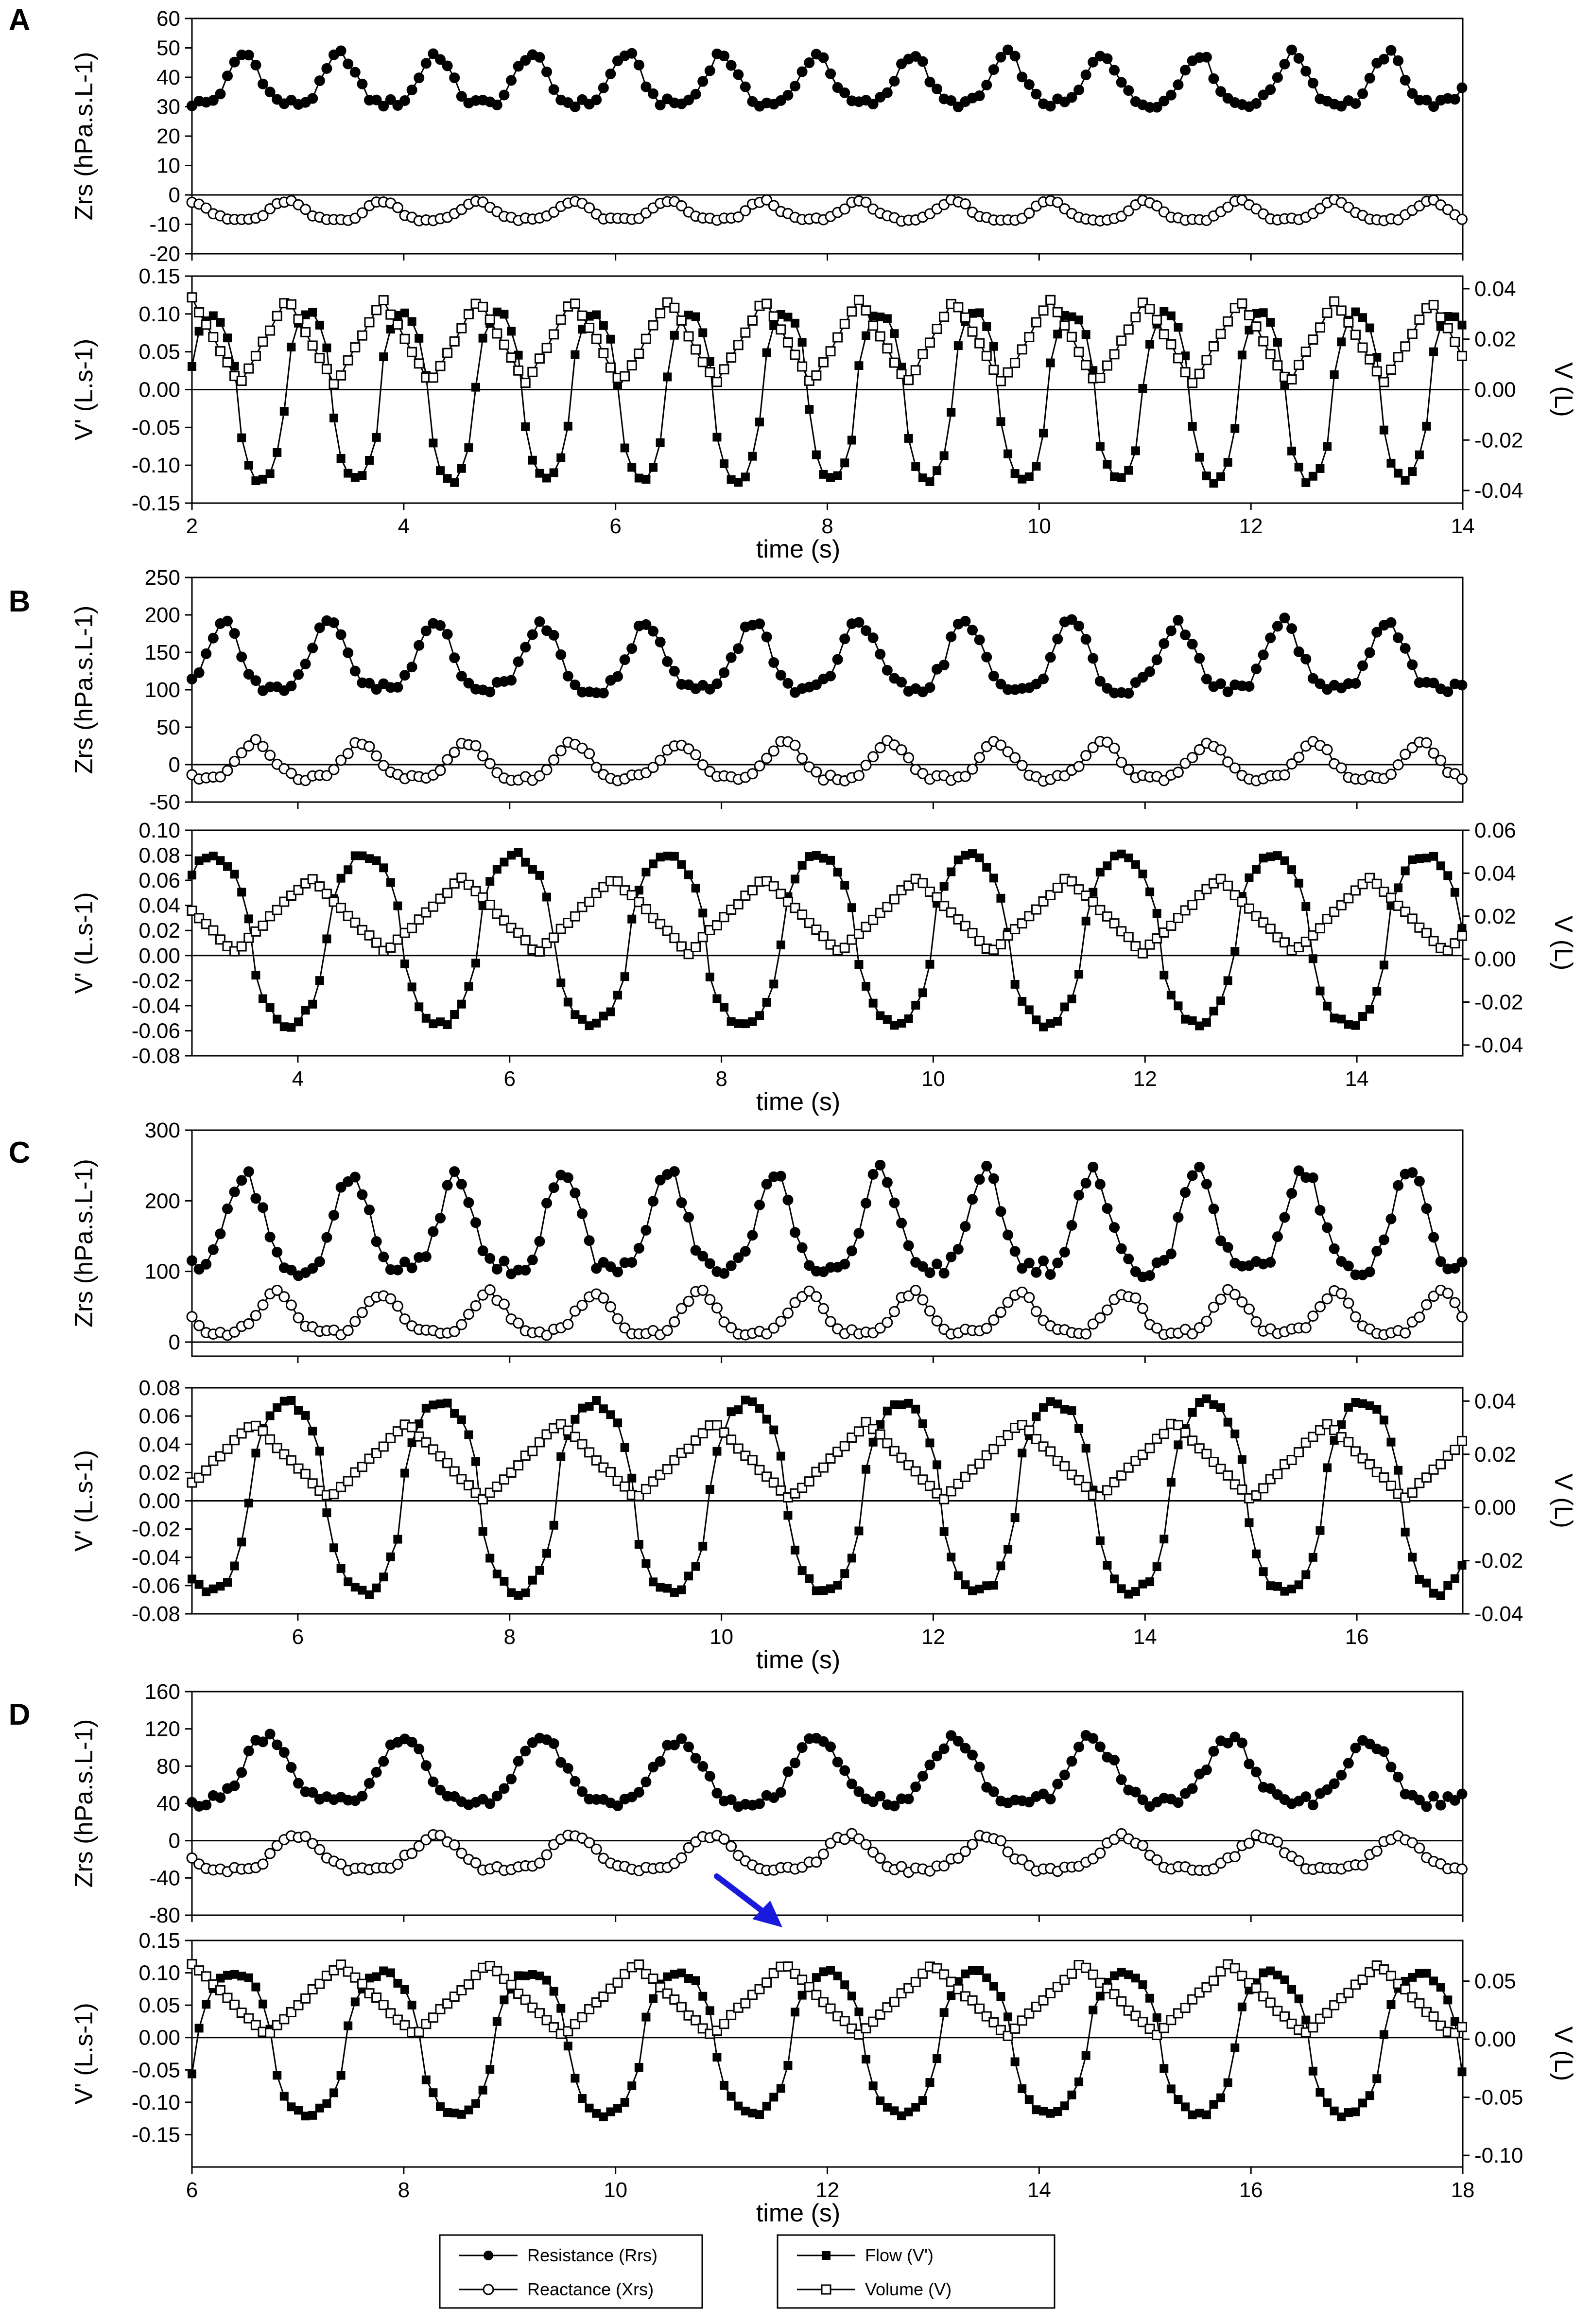  I want to click on series-reactance-xrs-, so click(827, 760).